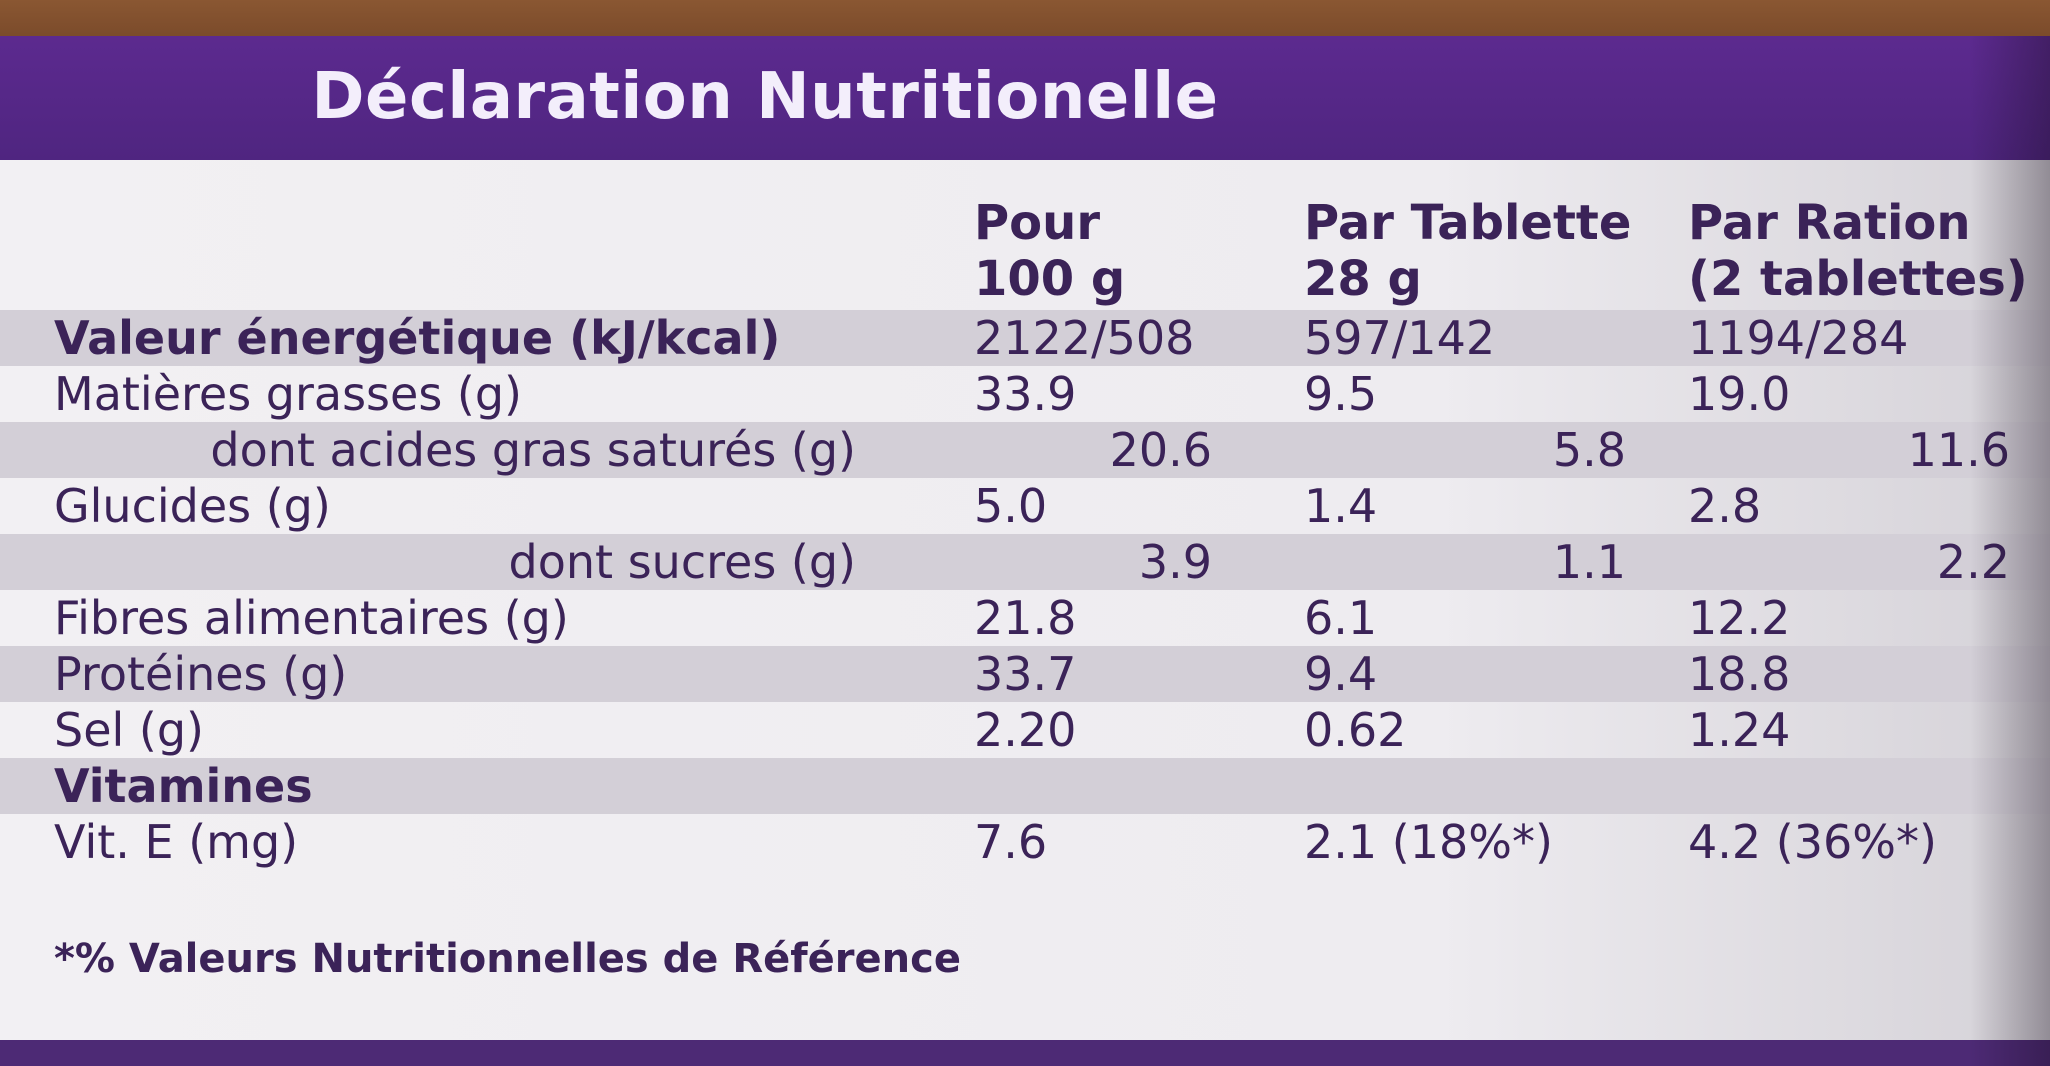 This screenshot has width=2050, height=1066. What do you see at coordinates (1355, 730) in the screenshot?
I see `cell-value: 0.62` at bounding box center [1355, 730].